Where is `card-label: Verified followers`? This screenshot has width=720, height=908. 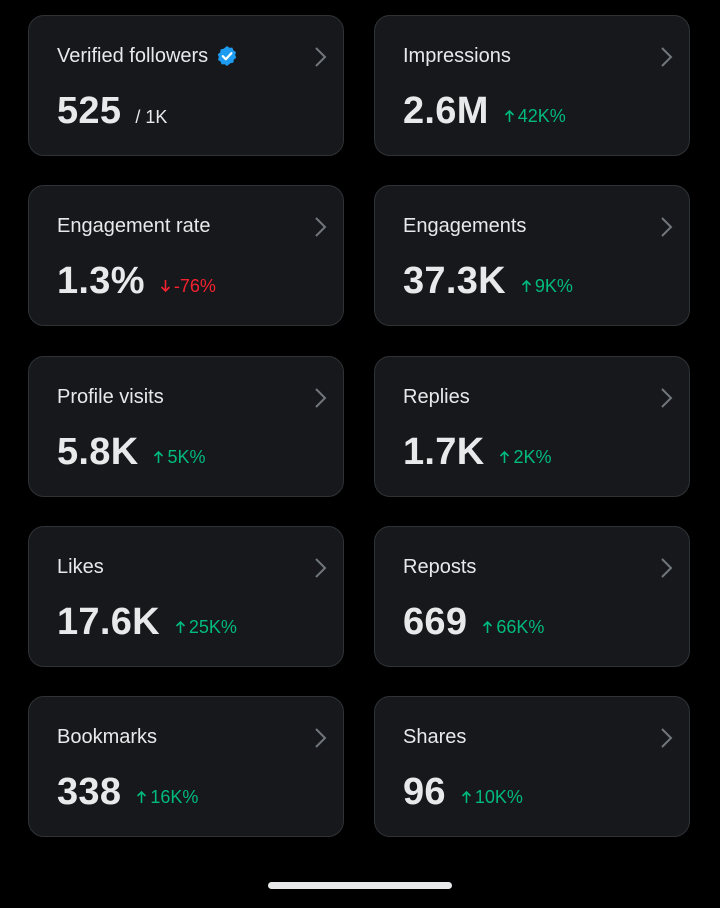
card-label: Verified followers is located at coordinates (147, 56).